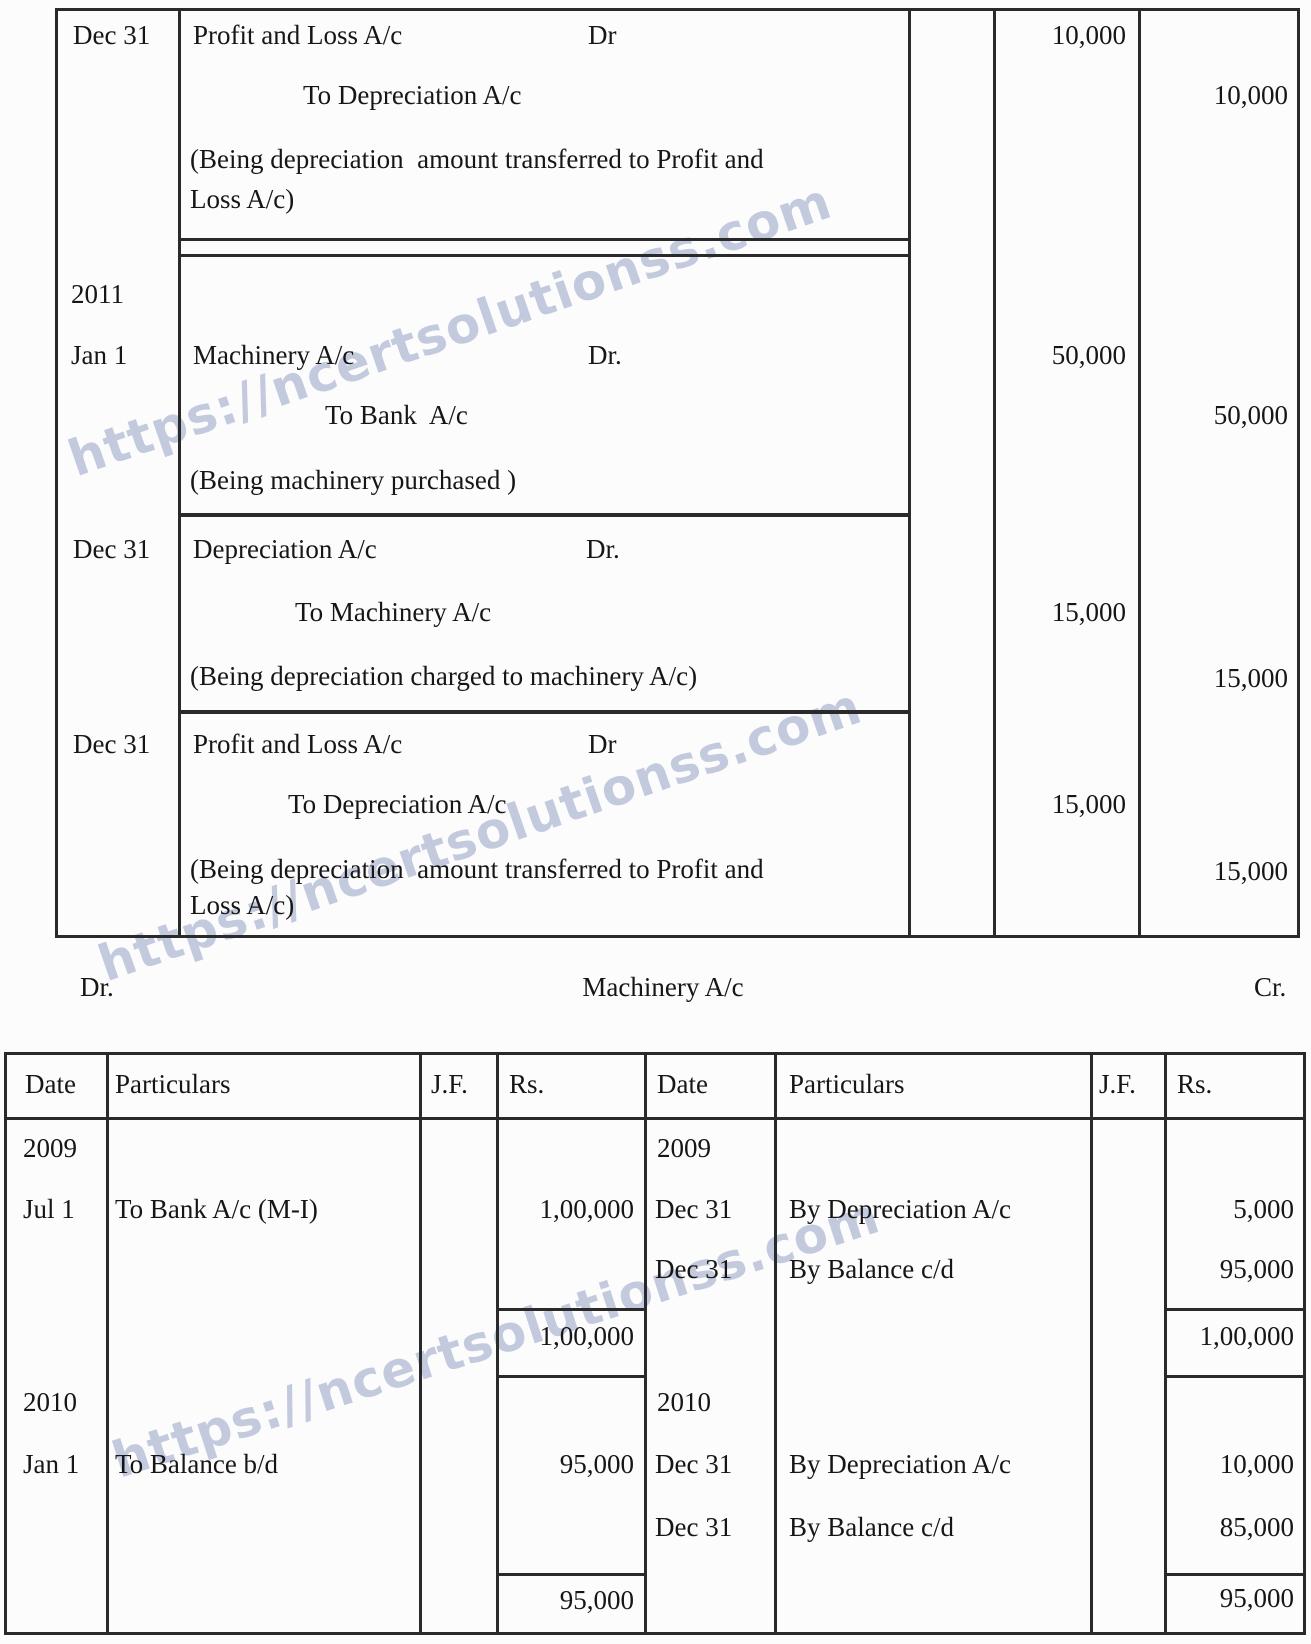 This screenshot has height=1644, width=1311. What do you see at coordinates (197, 1464) in the screenshot?
I see `ledger-row-particulars: To Balance b/d` at bounding box center [197, 1464].